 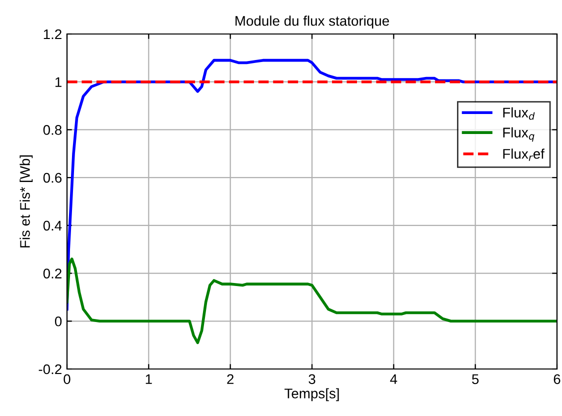 I want to click on x-tick-label: 2, so click(x=230, y=379).